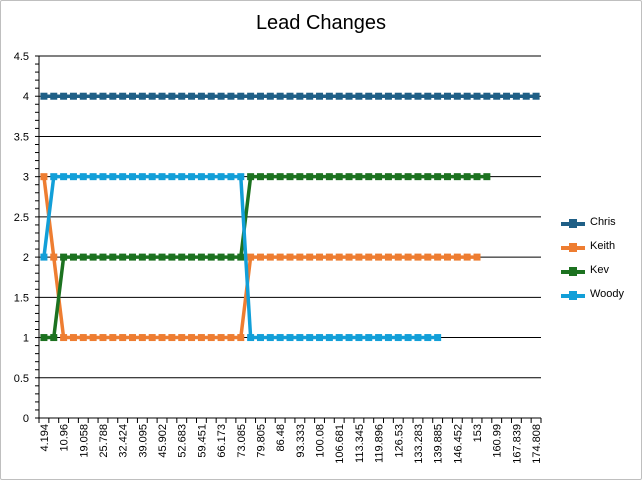  What do you see at coordinates (399, 441) in the screenshot?
I see `x-tick-label: 126.53` at bounding box center [399, 441].